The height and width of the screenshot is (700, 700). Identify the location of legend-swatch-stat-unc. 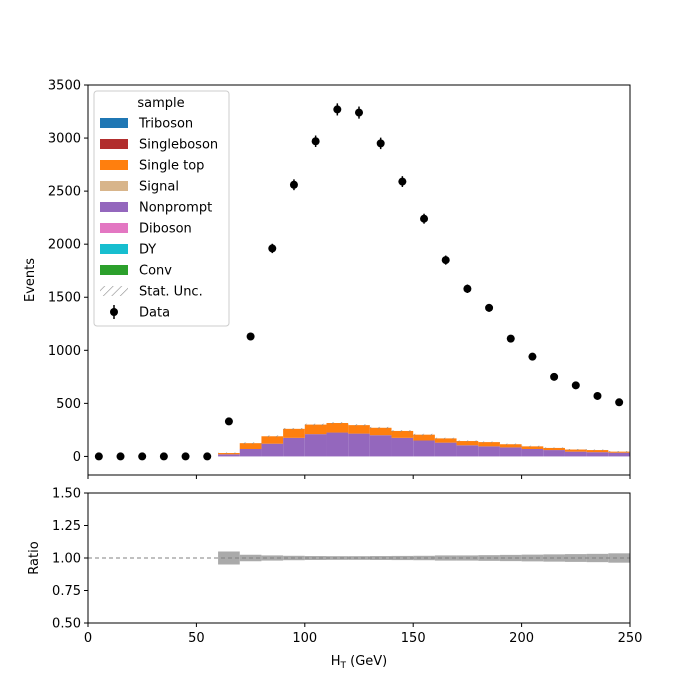
(114, 291).